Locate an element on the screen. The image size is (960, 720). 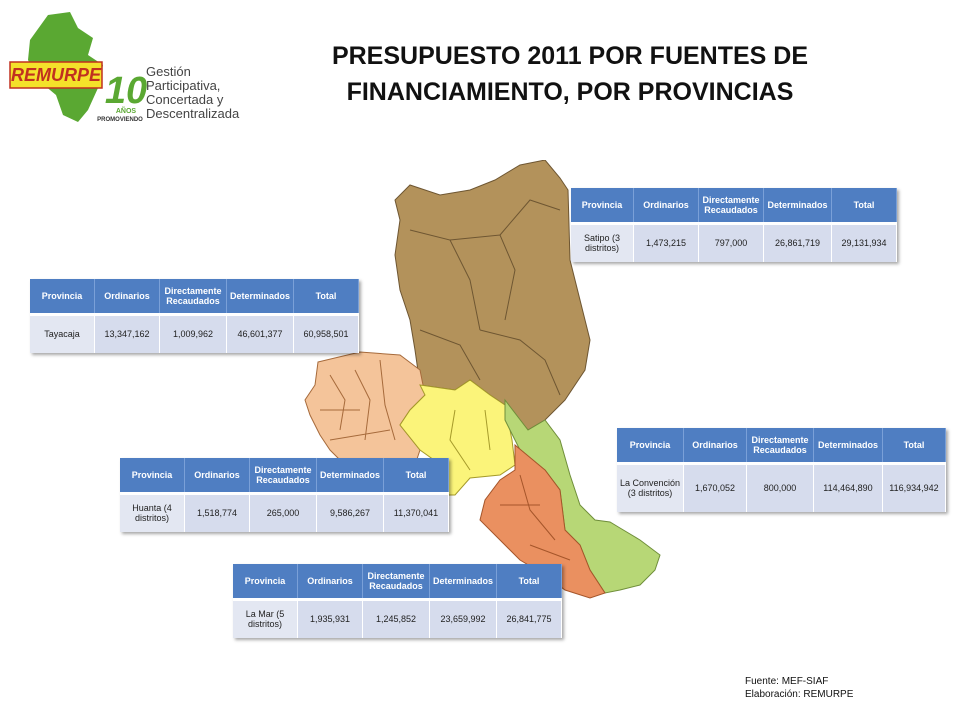
cell-ordinarios: 1,518,774 is located at coordinates (217, 512).